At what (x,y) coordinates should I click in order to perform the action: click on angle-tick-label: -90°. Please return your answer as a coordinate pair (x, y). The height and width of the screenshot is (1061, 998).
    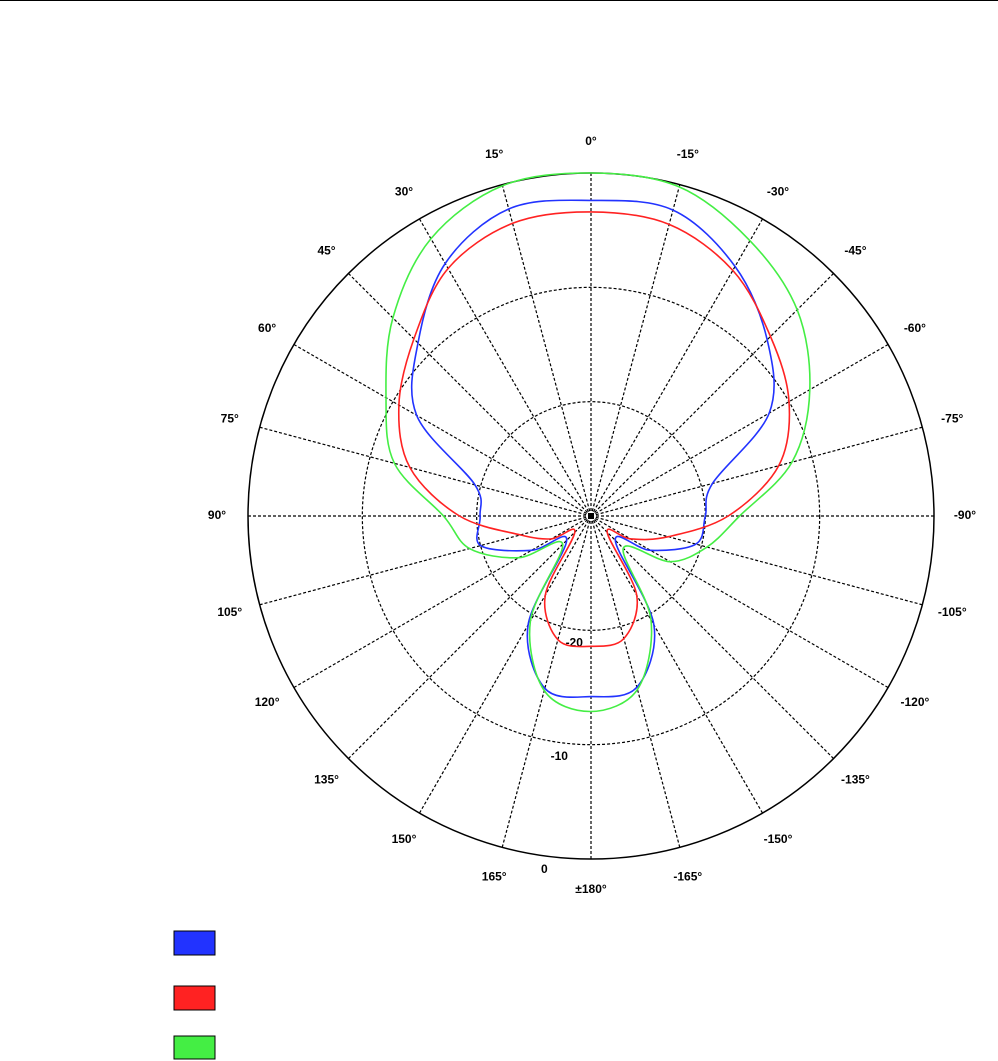
    Looking at the image, I should click on (965, 515).